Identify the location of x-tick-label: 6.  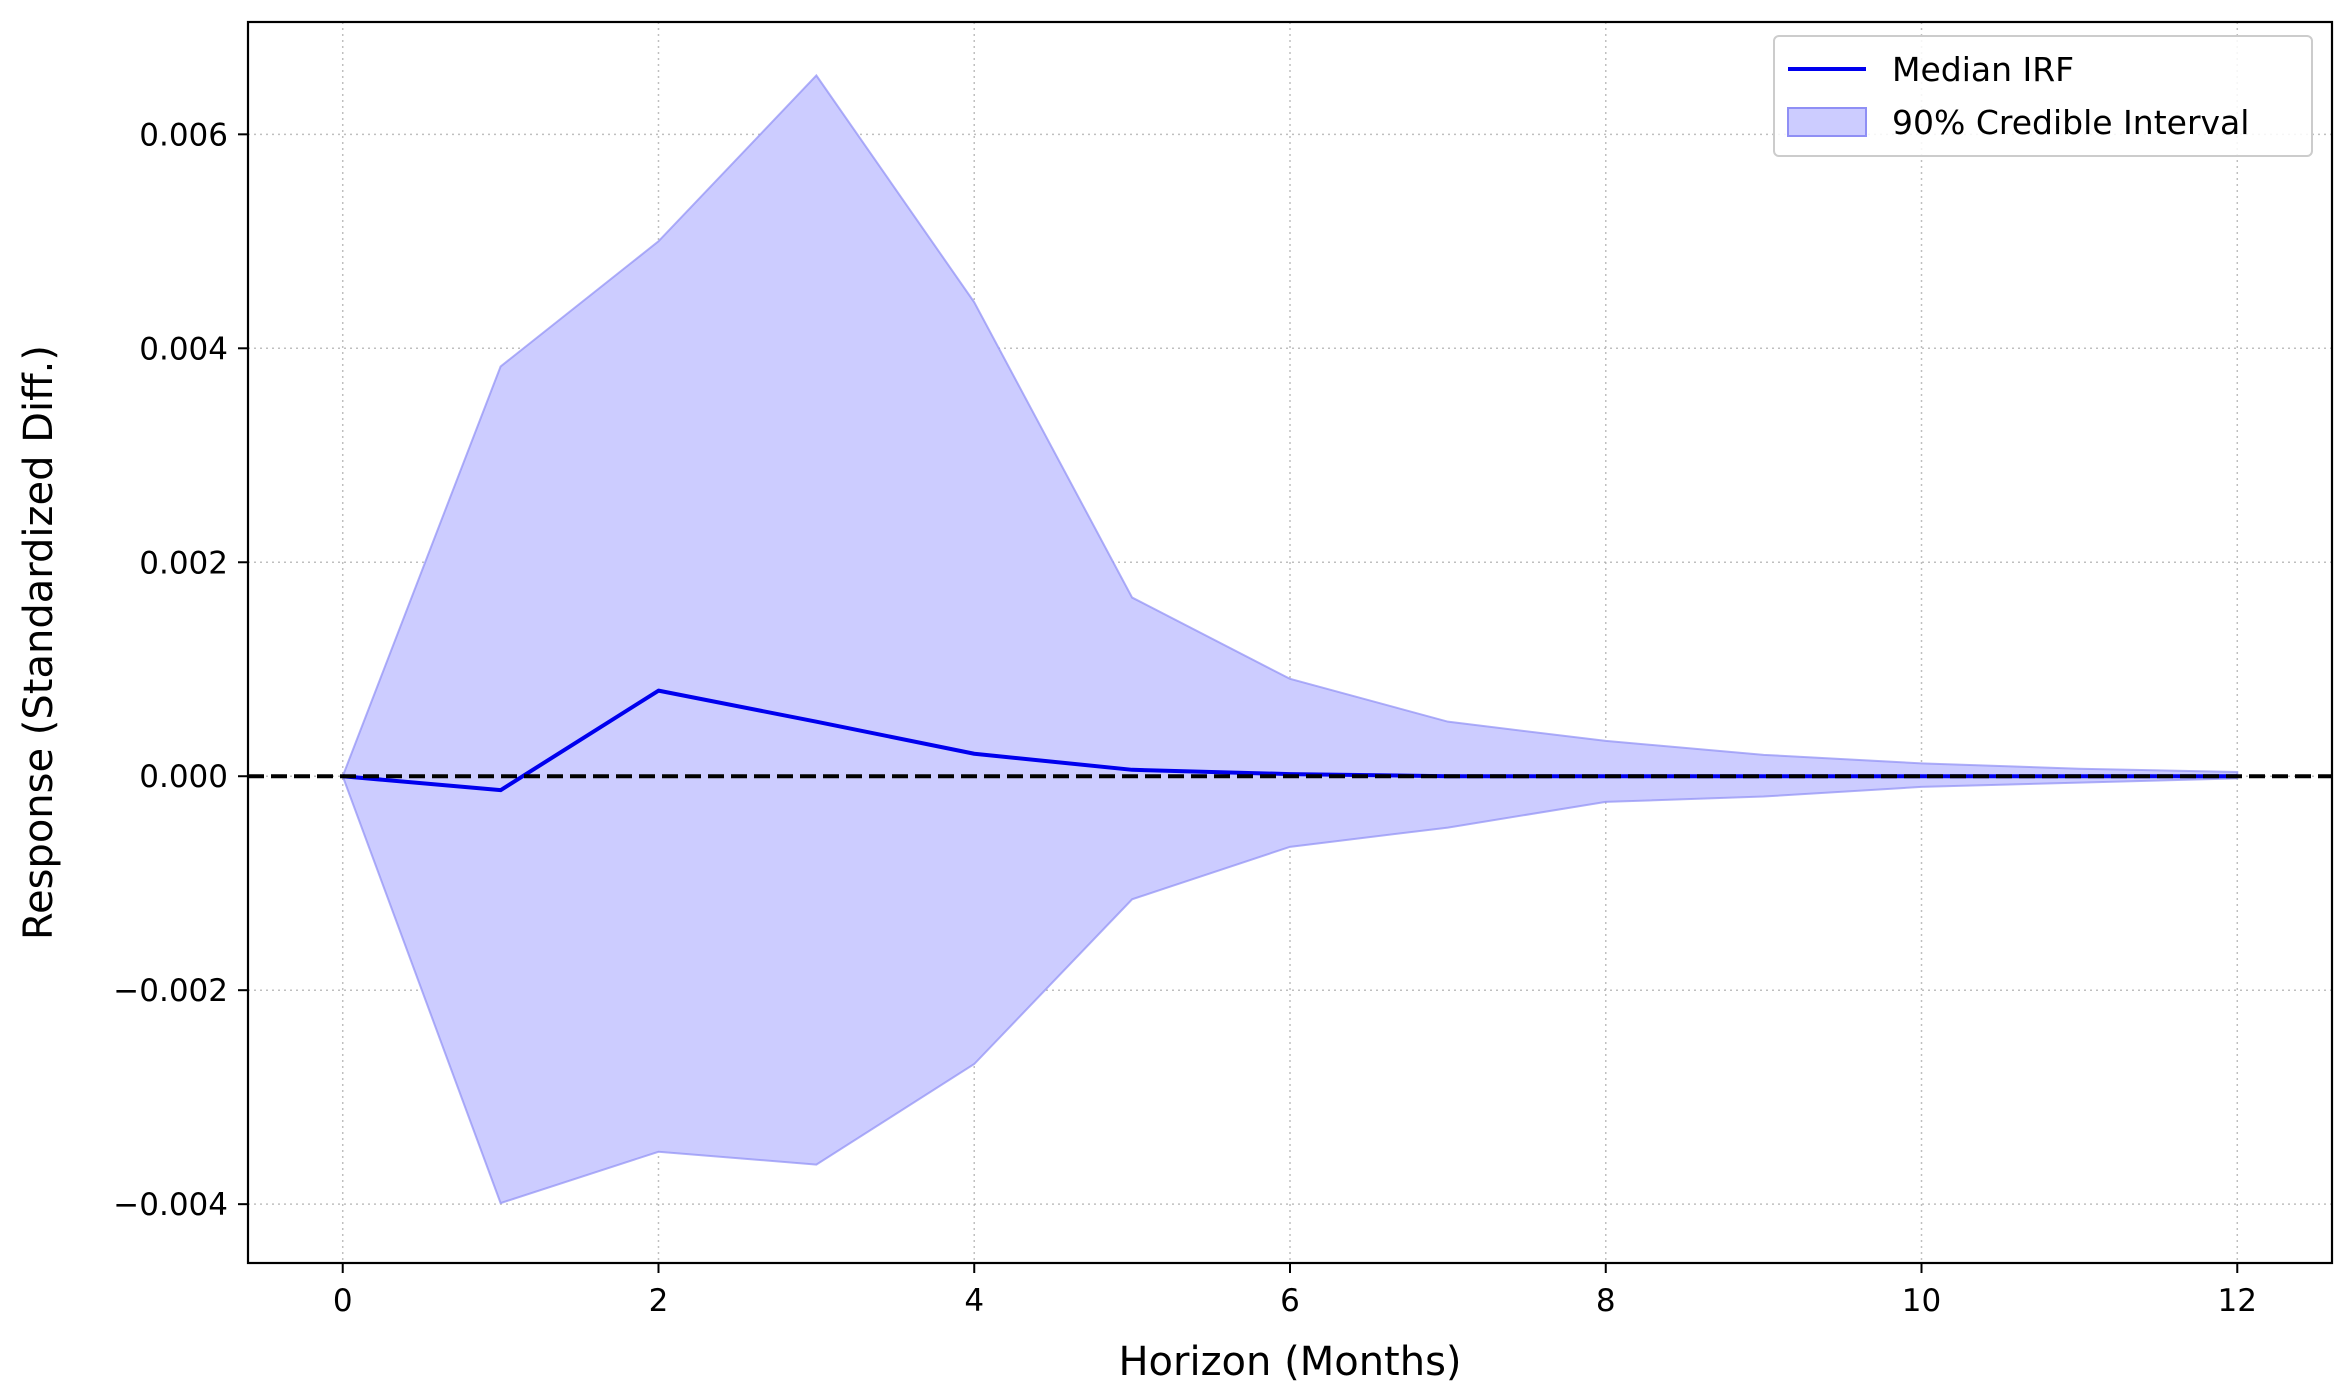
(1290, 1301).